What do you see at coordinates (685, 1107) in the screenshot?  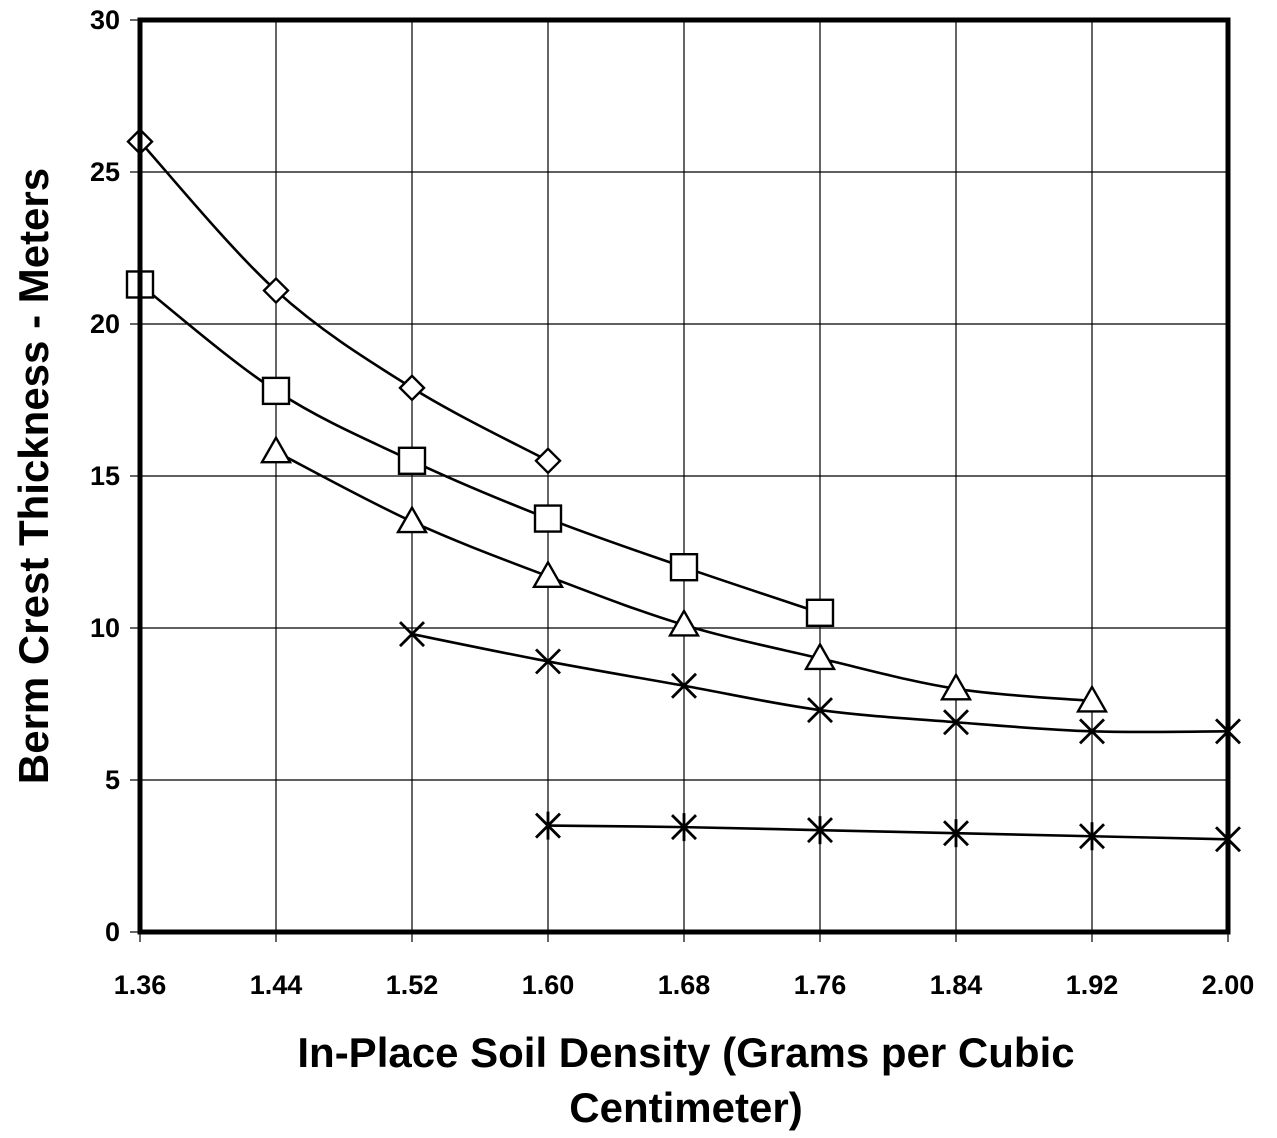 I see `x-axis-title-line-2: Centimeter)` at bounding box center [685, 1107].